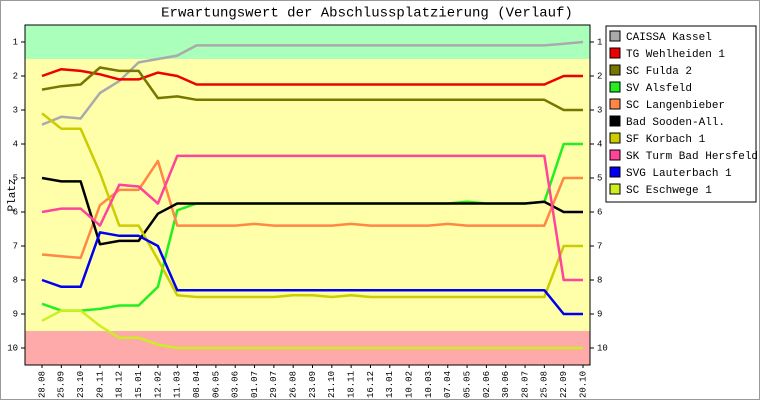  I want to click on legend-label: SK Turm Bad Hersfeld, so click(692, 157).